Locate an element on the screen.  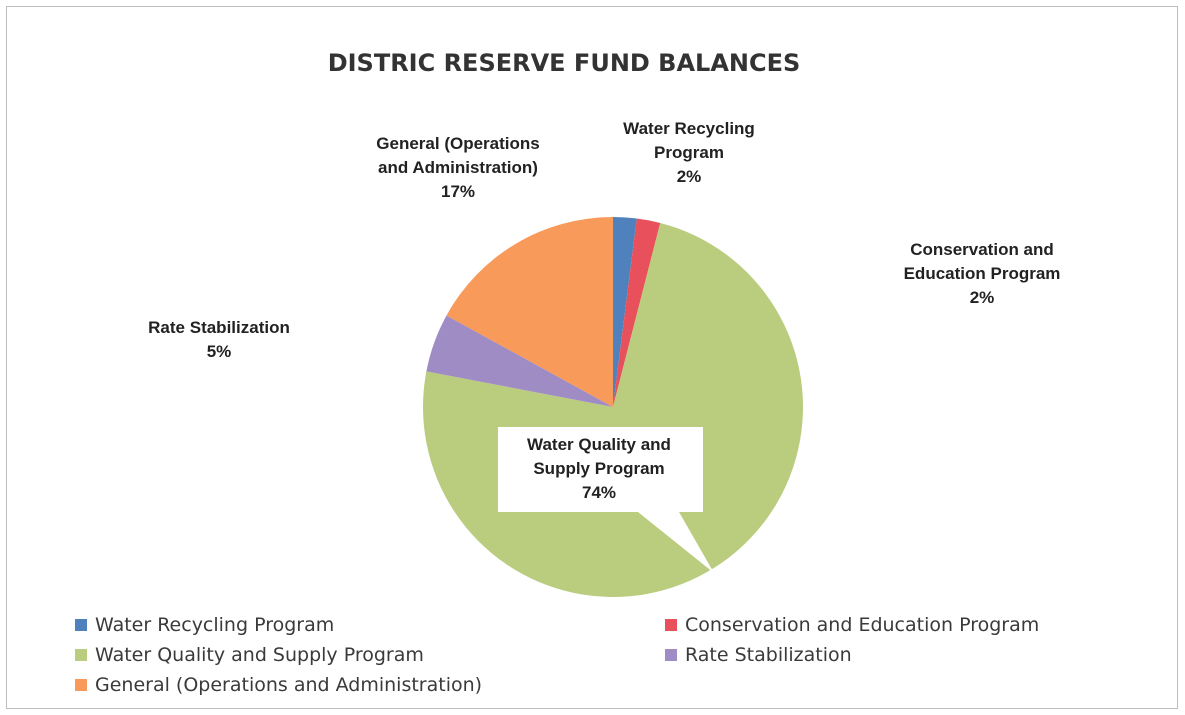
legend-label: Conservation and Education Program is located at coordinates (862, 625).